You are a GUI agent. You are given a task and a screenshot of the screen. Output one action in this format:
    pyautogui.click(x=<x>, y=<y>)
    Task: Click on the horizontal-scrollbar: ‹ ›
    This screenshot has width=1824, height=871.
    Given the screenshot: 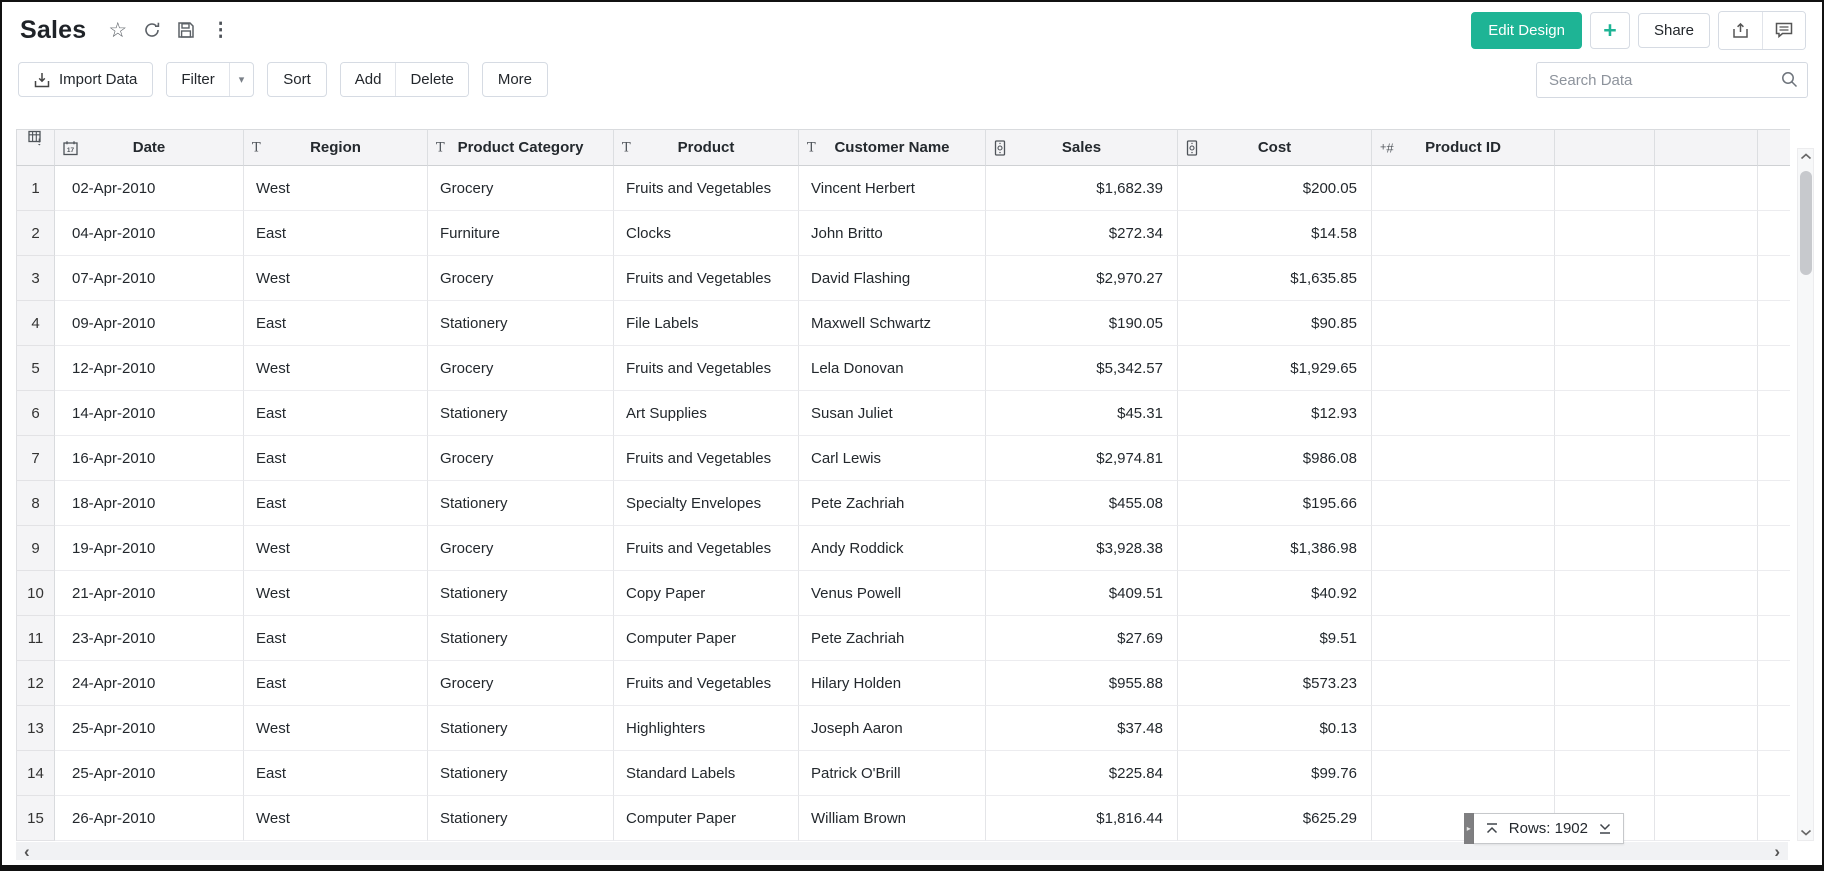 What is the action you would take?
    pyautogui.click(x=902, y=851)
    